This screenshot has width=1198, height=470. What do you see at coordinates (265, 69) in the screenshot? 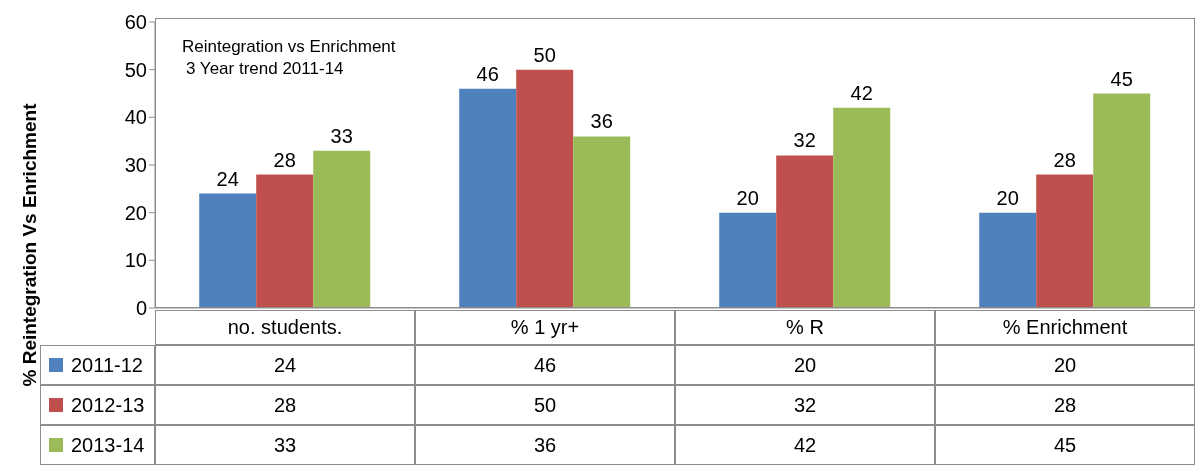
I see `text: 3 Year trend 2011-14` at bounding box center [265, 69].